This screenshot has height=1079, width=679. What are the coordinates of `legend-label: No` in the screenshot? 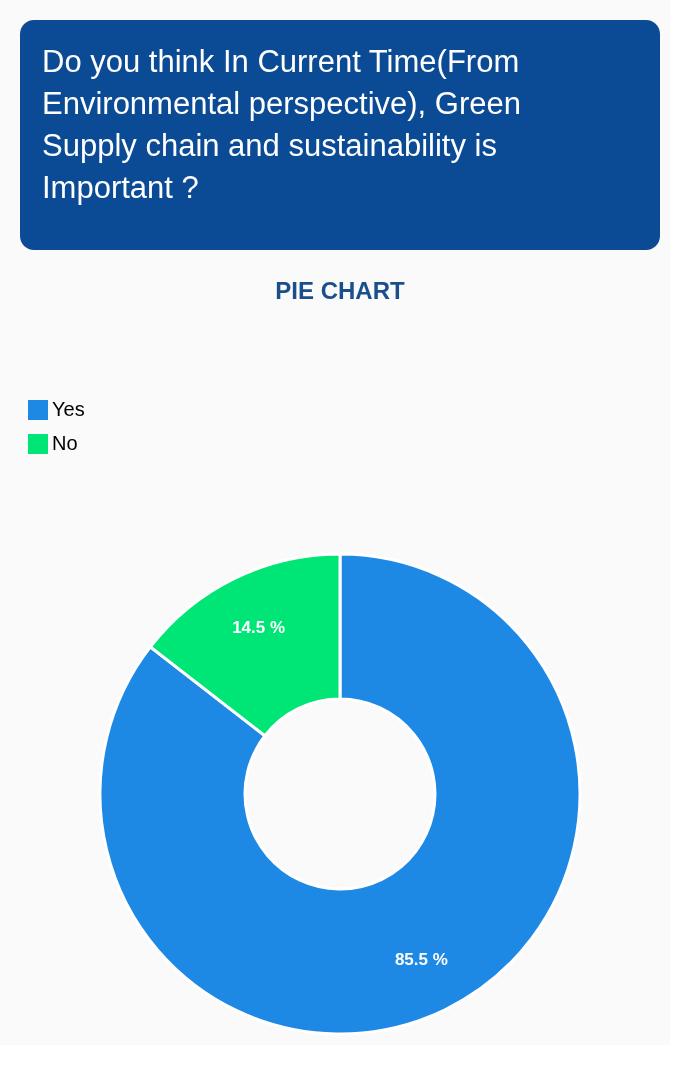 It's located at (65, 443).